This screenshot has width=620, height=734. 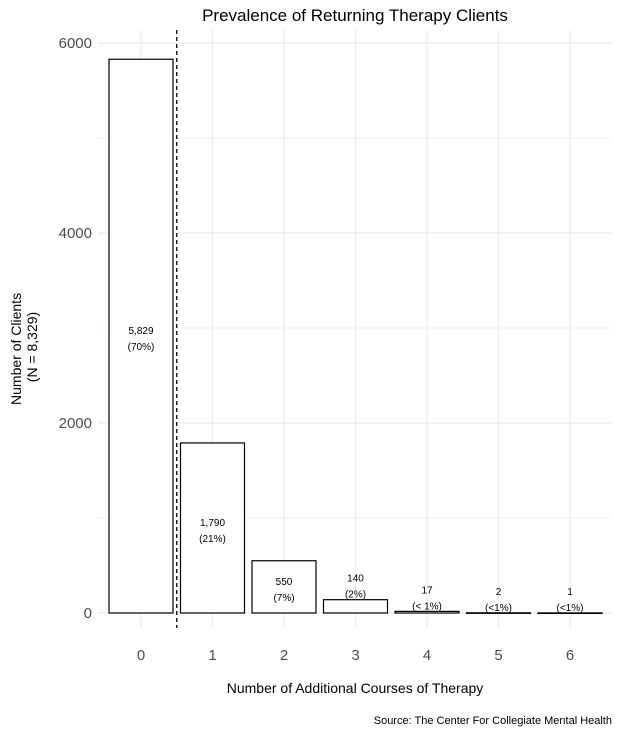 What do you see at coordinates (212, 655) in the screenshot?
I see `x-tick-label: 1` at bounding box center [212, 655].